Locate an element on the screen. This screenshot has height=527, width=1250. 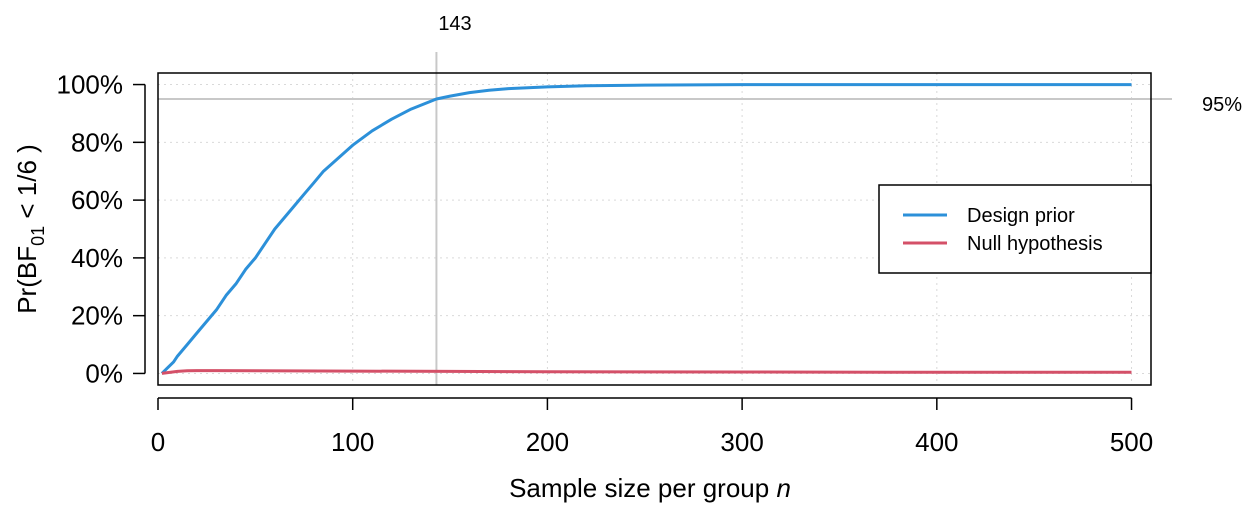
x-tick-label: 400 is located at coordinates (936, 442).